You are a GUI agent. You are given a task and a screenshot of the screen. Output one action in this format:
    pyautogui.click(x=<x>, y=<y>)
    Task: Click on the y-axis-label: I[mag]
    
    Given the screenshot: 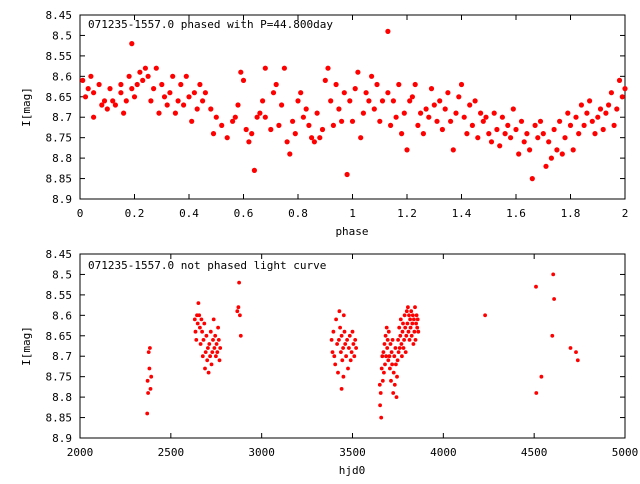 What is the action you would take?
    pyautogui.click(x=26, y=346)
    